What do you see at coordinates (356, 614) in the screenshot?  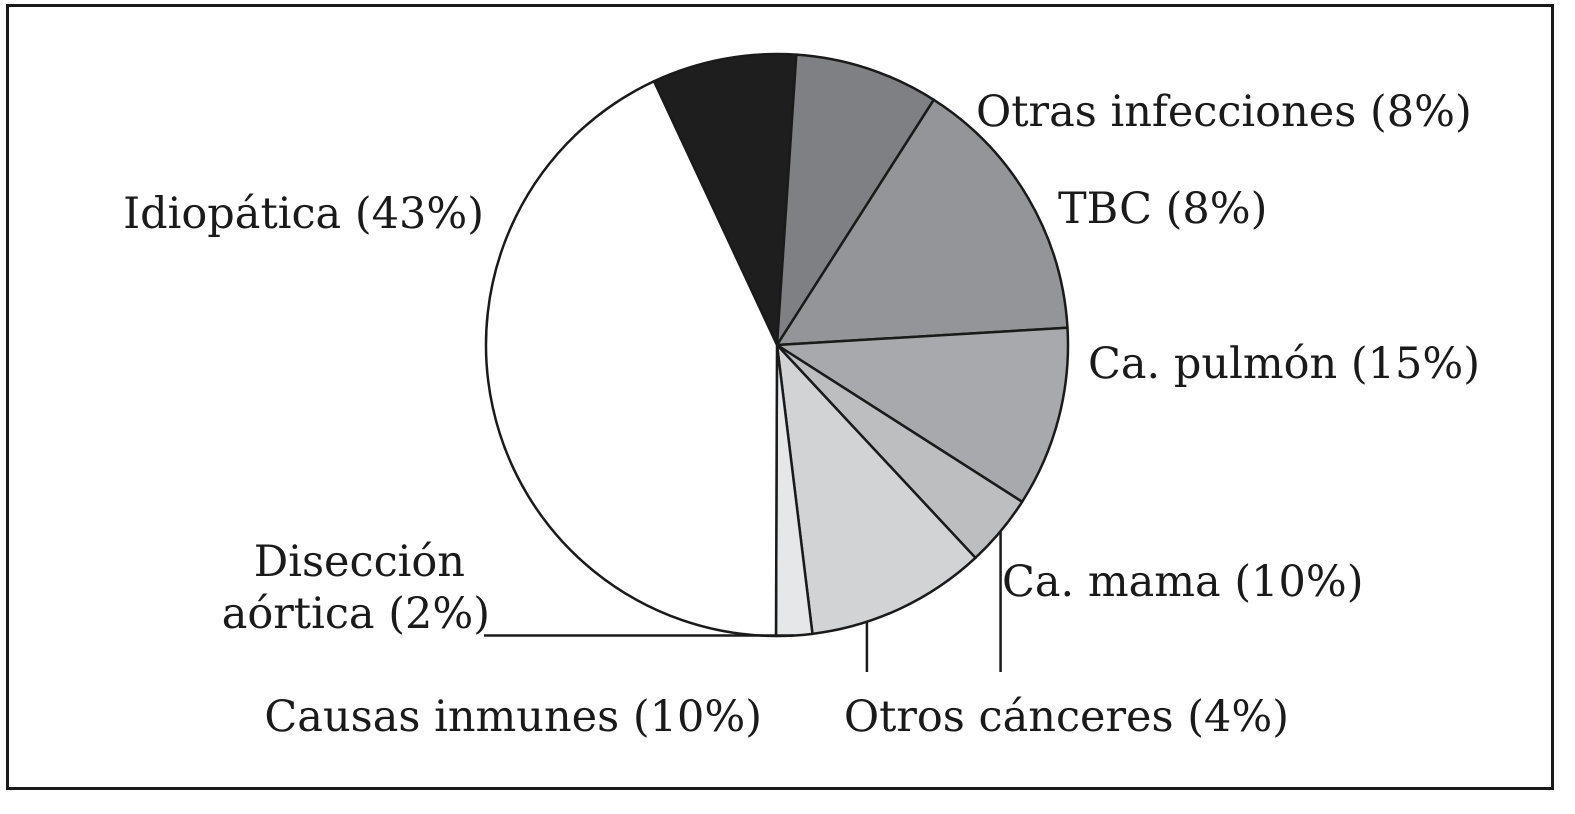 I see `slice-label-diseccion-aortica-line2: aórtica (2%)` at bounding box center [356, 614].